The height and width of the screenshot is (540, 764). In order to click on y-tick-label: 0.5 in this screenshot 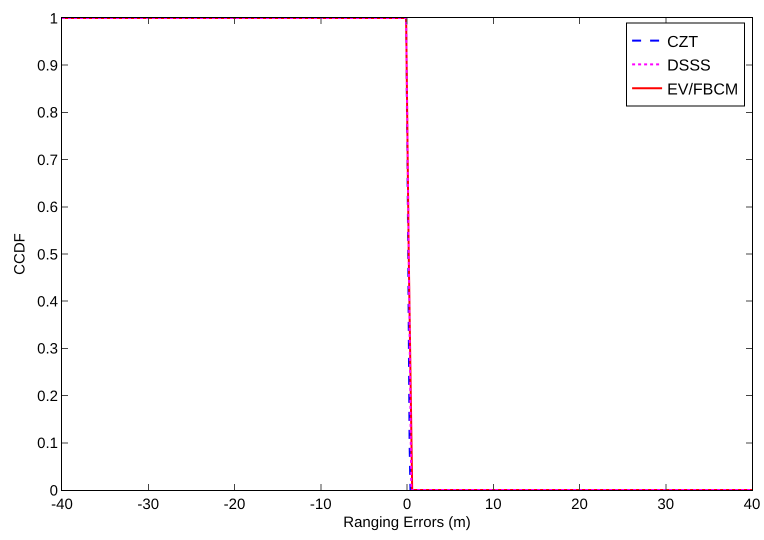, I will do `click(47, 255)`.